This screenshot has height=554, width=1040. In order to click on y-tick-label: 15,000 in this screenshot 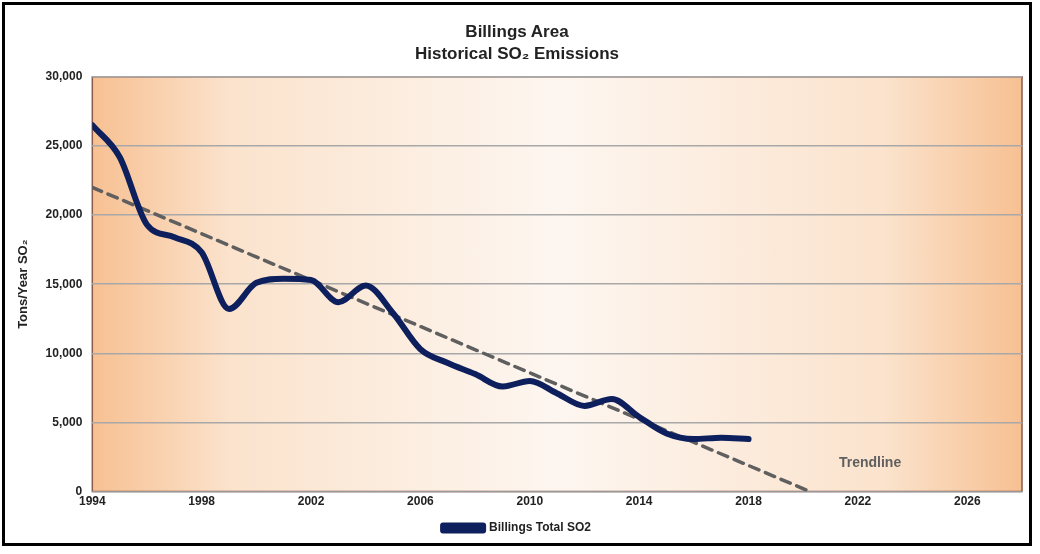, I will do `click(64, 283)`.